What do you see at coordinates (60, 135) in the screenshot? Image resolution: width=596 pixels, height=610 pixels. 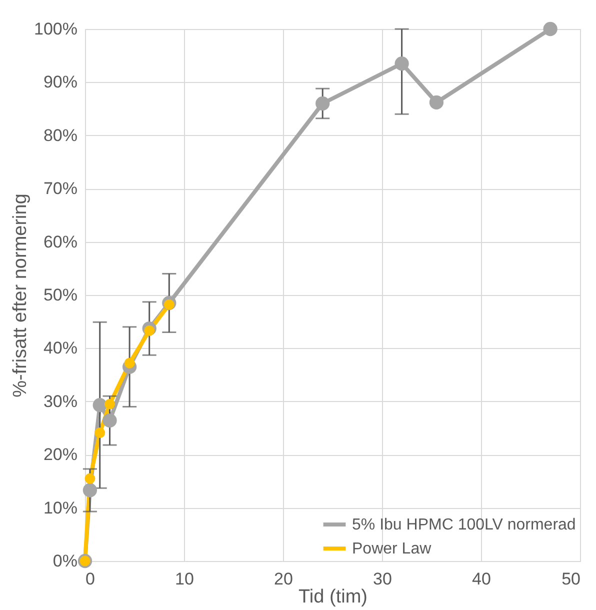 I see `y-tick-label: 80%` at bounding box center [60, 135].